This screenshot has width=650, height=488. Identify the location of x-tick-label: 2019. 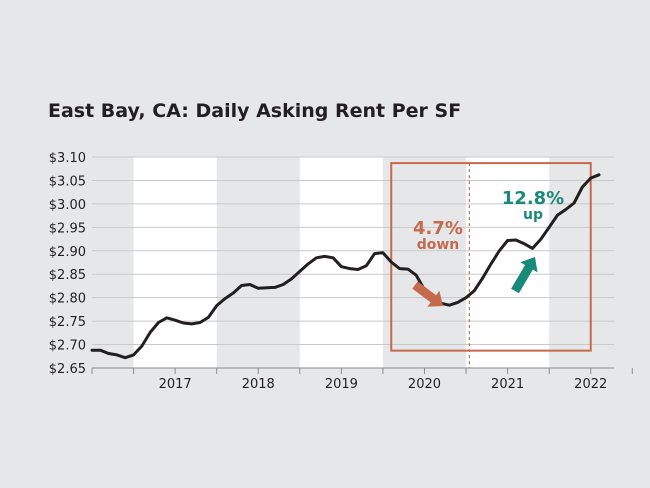
(341, 384).